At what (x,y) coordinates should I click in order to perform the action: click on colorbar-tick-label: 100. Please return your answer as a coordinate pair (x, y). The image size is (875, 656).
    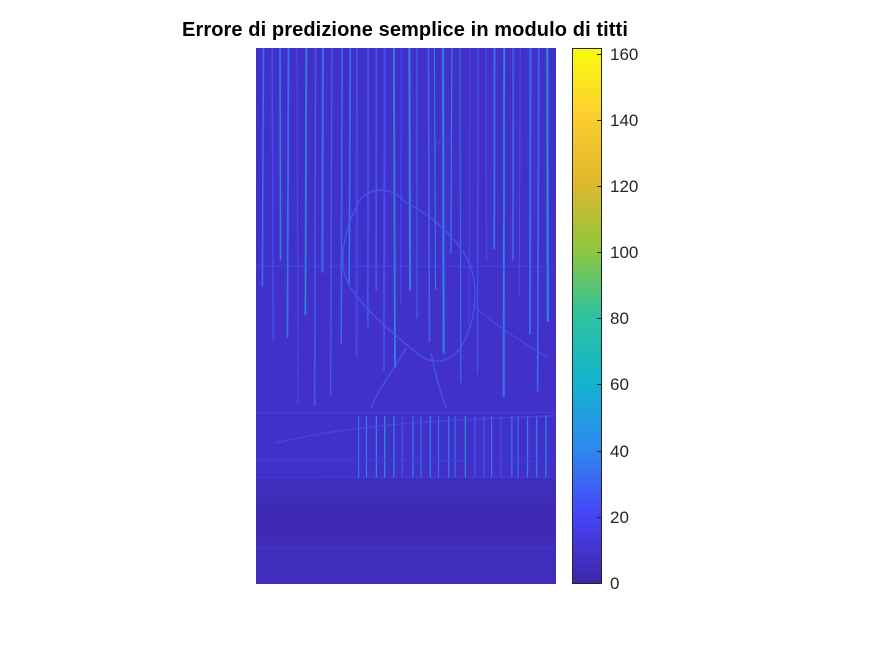
    Looking at the image, I should click on (624, 252).